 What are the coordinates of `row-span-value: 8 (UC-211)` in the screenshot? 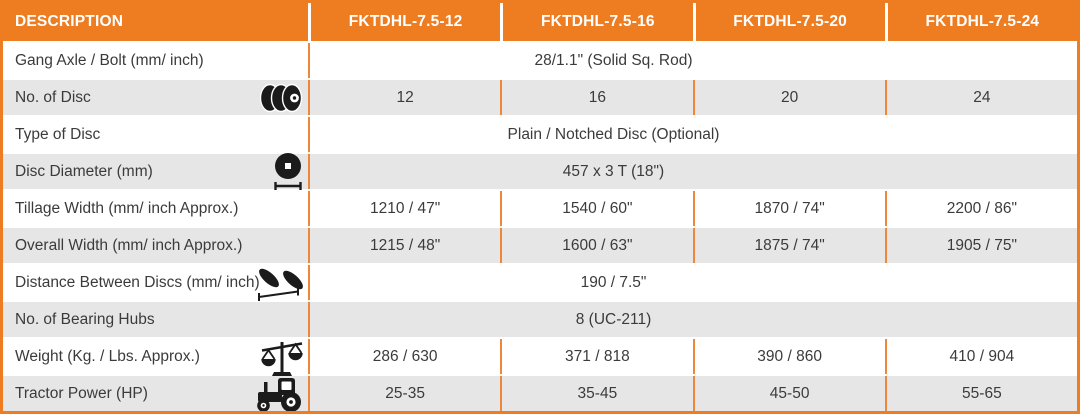 It's located at (692, 319).